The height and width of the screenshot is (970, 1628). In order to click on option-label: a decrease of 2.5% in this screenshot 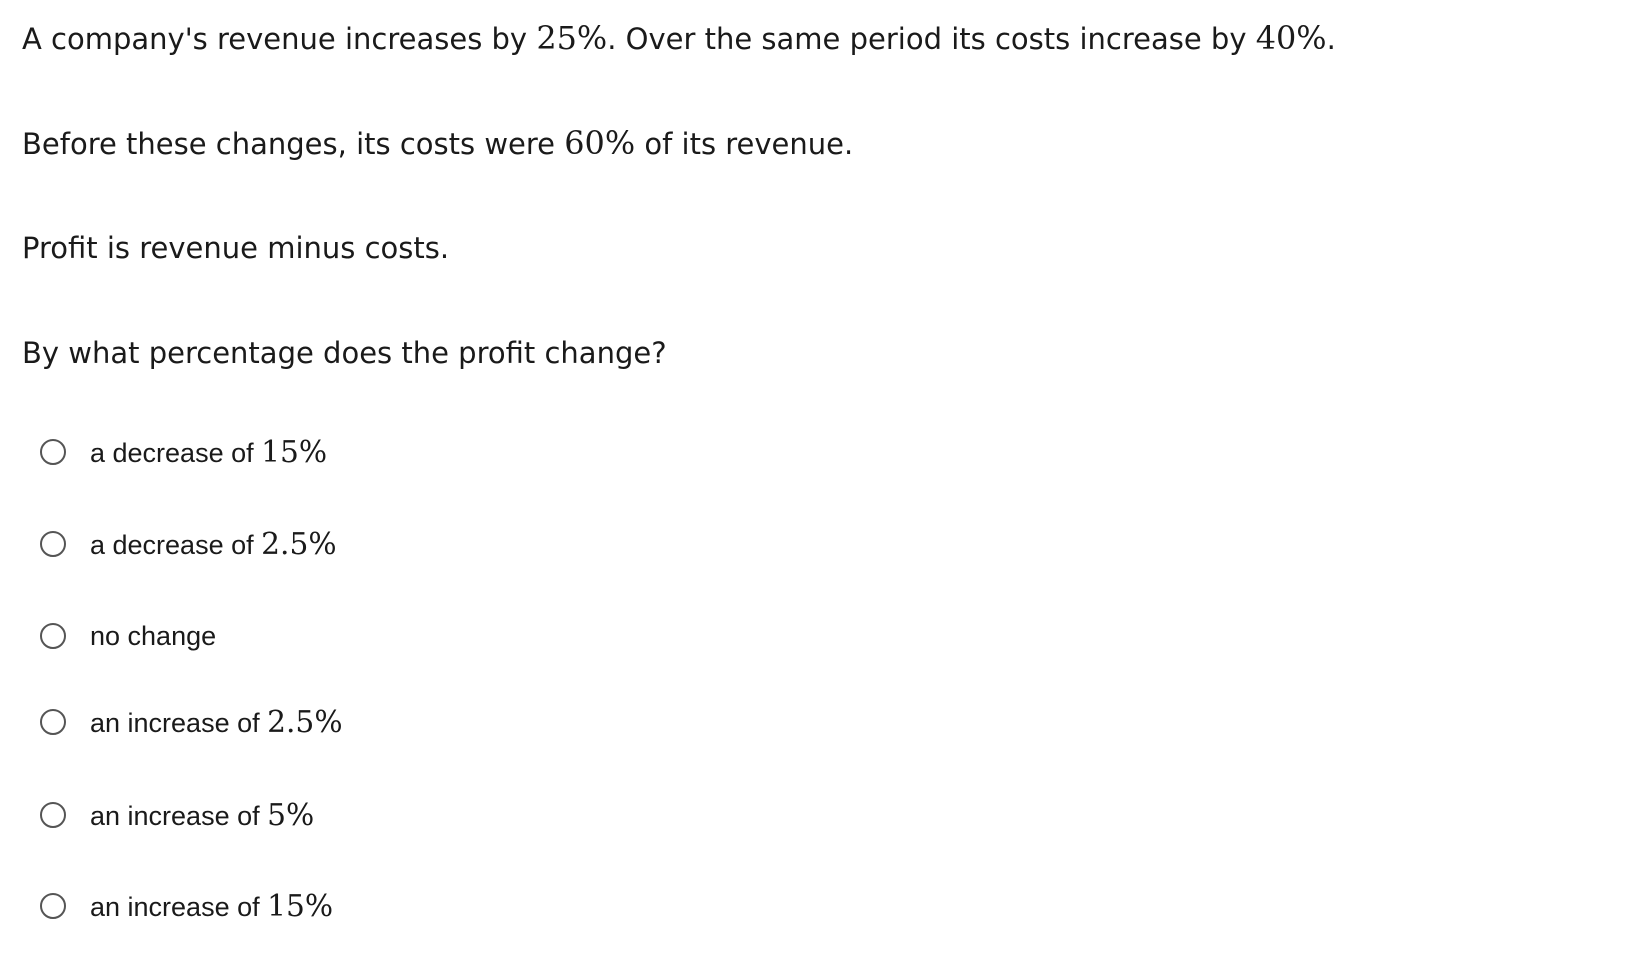, I will do `click(213, 544)`.